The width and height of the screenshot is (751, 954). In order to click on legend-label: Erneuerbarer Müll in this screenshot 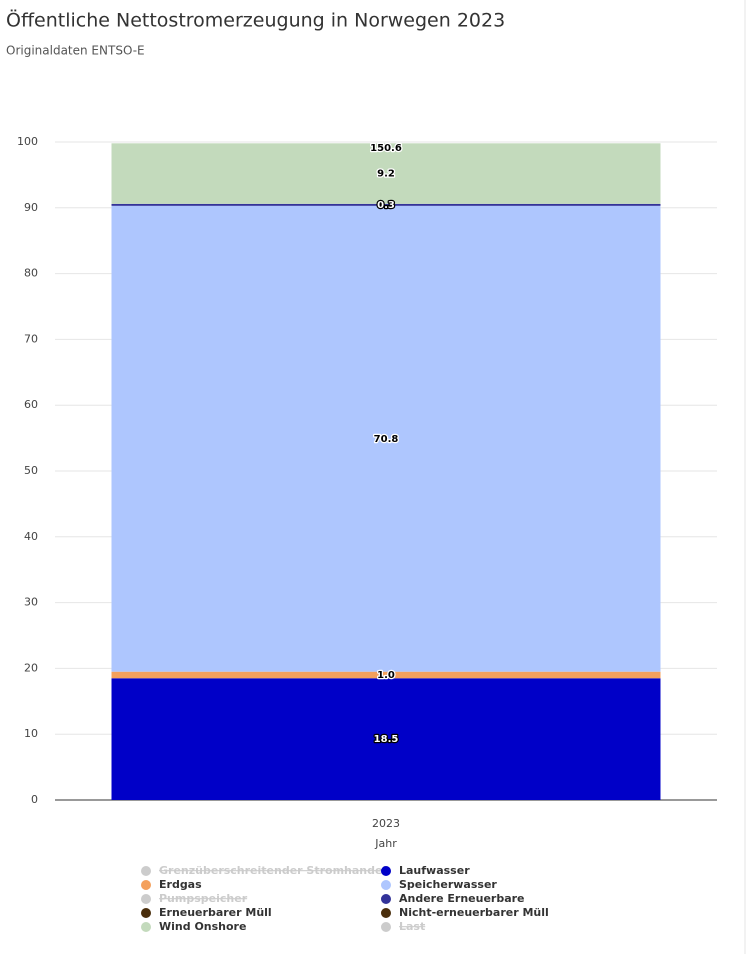, I will do `click(215, 912)`.